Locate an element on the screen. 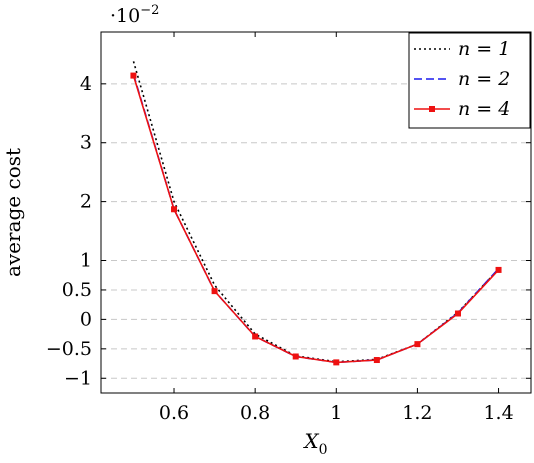  legend-label: n = 1 is located at coordinates (484, 49).